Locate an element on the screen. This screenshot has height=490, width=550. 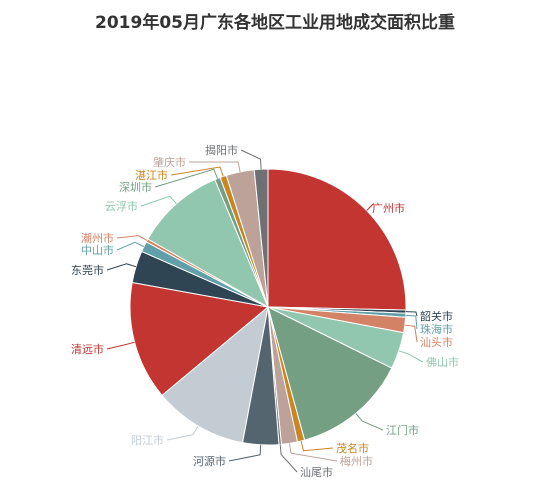
slice-label-1: 韶关市 is located at coordinates (436, 316).